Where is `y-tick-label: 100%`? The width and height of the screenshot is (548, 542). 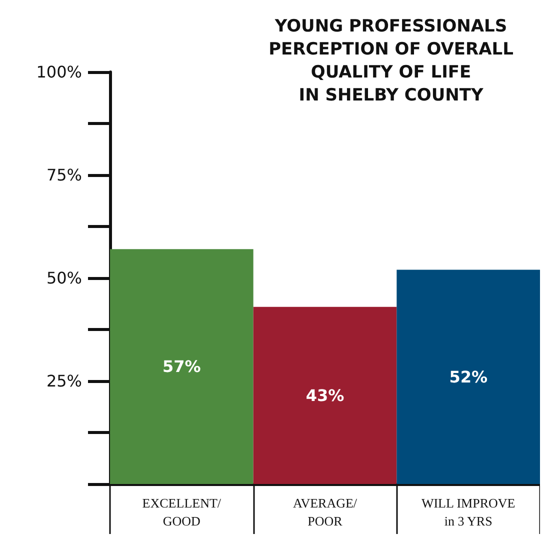 y-tick-label: 100% is located at coordinates (59, 72).